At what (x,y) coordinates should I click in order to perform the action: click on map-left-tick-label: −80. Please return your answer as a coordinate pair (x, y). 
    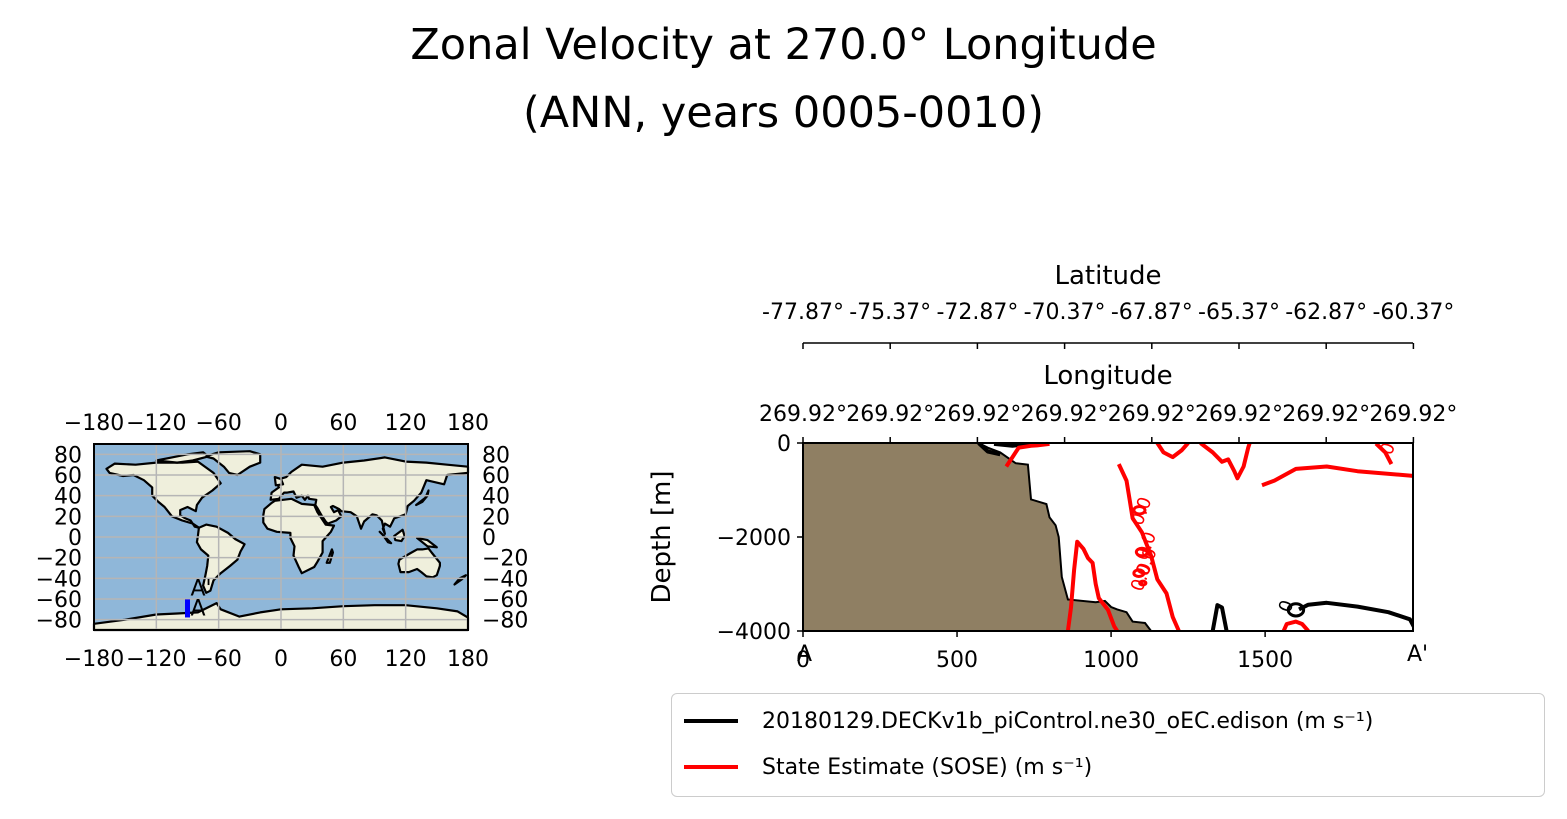
    Looking at the image, I should click on (59, 621).